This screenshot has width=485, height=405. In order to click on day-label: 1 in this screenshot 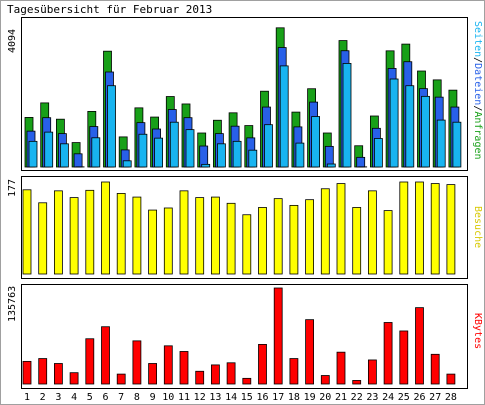, I will do `click(27, 397)`.